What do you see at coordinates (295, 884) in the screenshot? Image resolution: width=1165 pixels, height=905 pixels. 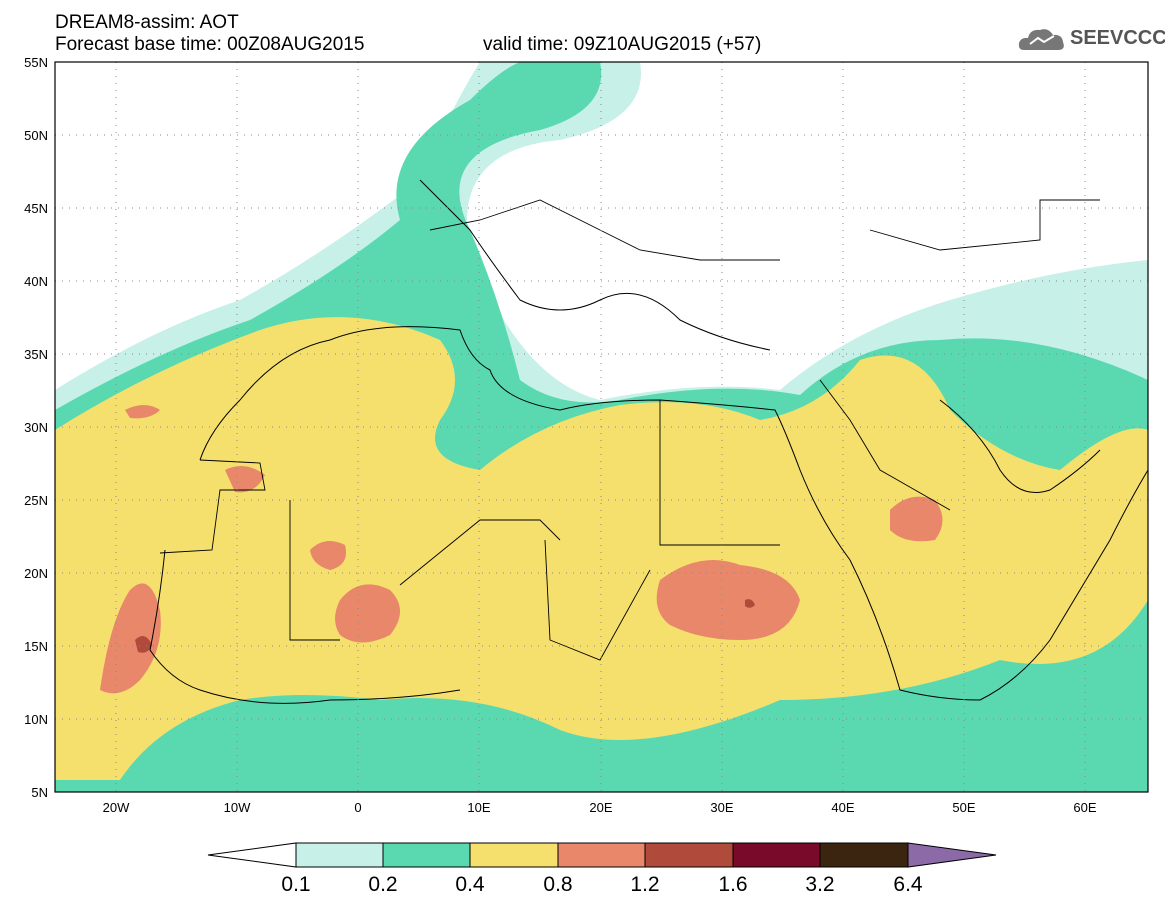 I see `colorbar-label: 0.1` at bounding box center [295, 884].